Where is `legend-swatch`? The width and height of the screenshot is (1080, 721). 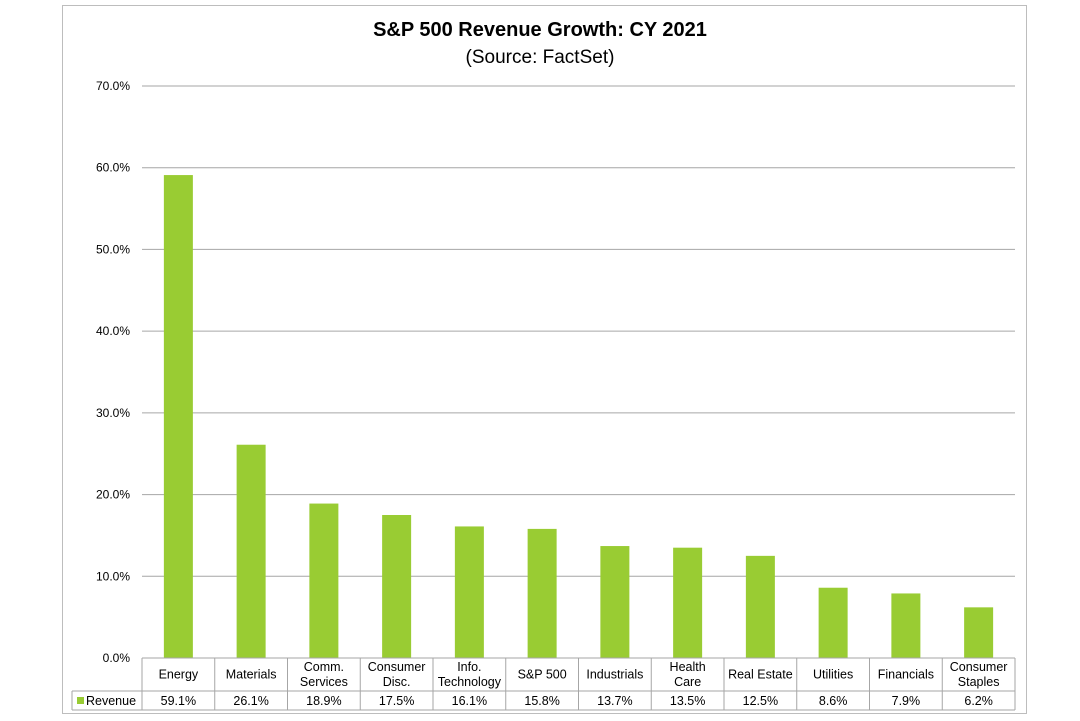
legend-swatch is located at coordinates (80, 700).